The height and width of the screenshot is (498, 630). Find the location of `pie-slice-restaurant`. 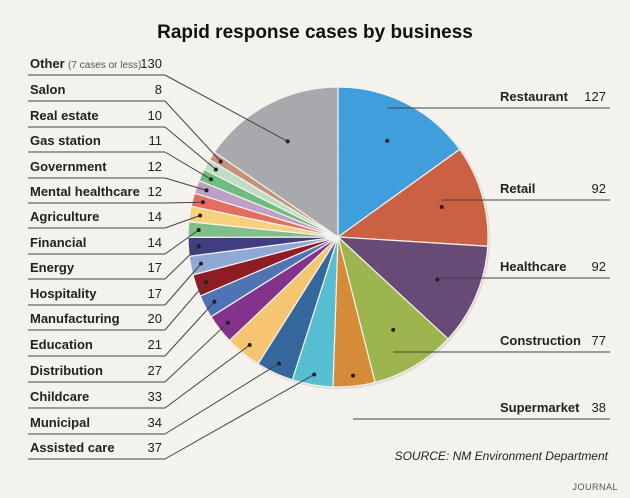

pie-slice-restaurant is located at coordinates (399, 162).